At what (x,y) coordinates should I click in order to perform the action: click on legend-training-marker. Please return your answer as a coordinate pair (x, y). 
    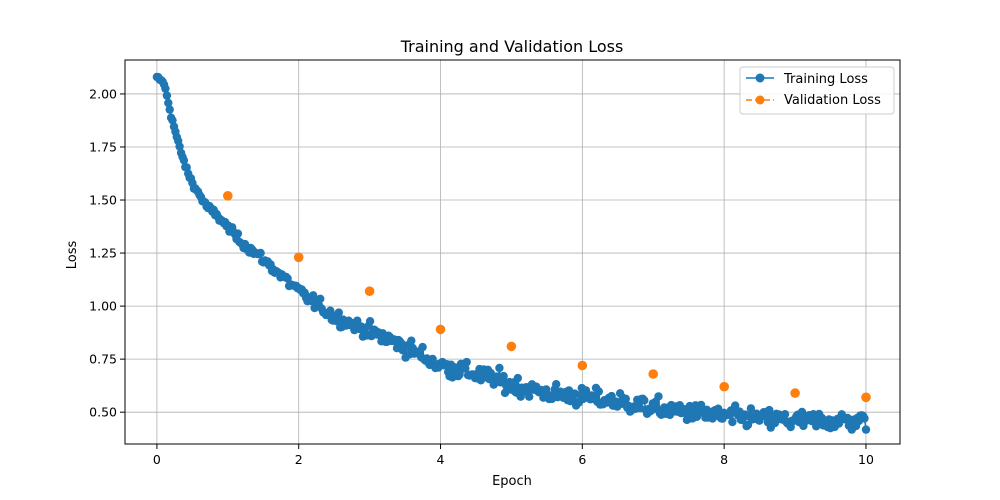
    Looking at the image, I should click on (760, 78).